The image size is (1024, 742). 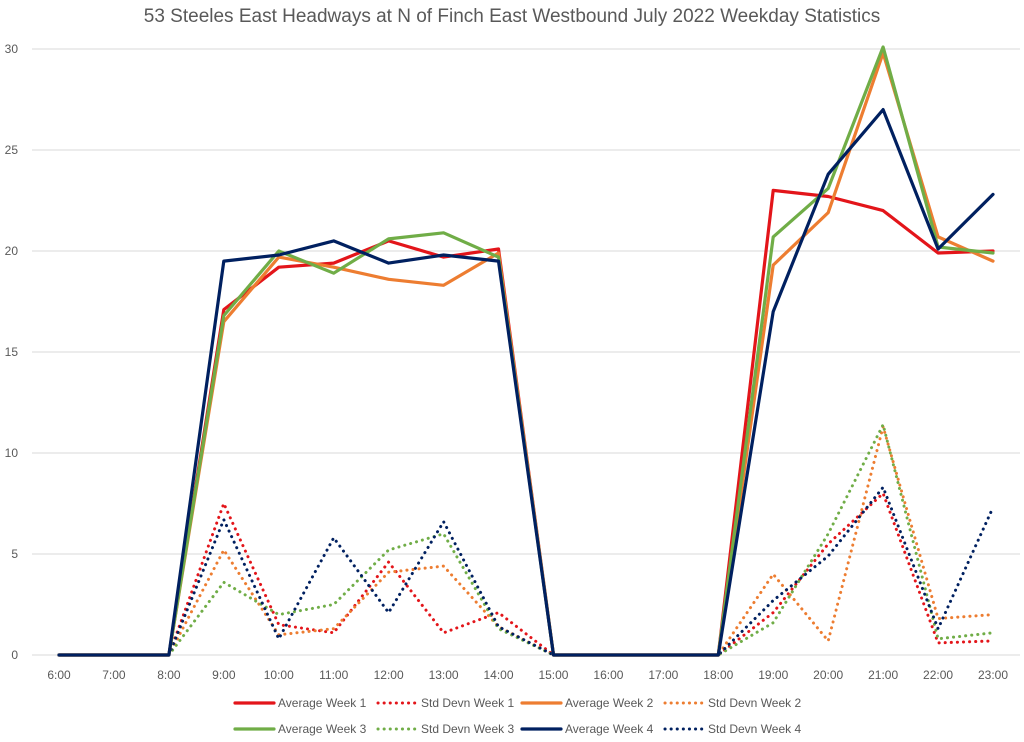 What do you see at coordinates (322, 703) in the screenshot?
I see `legend-label: Average Week 1` at bounding box center [322, 703].